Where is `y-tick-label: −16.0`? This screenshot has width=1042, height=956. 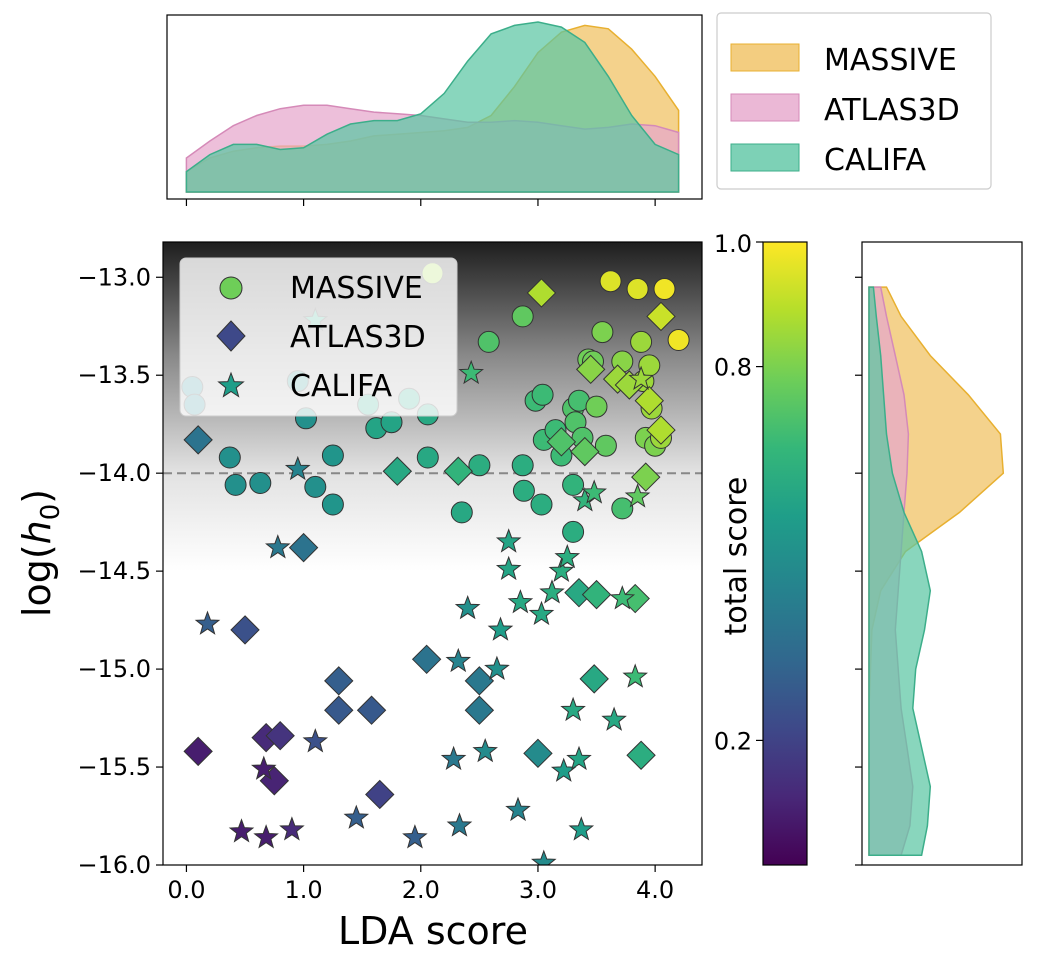 y-tick-label: −16.0 is located at coordinates (114, 865).